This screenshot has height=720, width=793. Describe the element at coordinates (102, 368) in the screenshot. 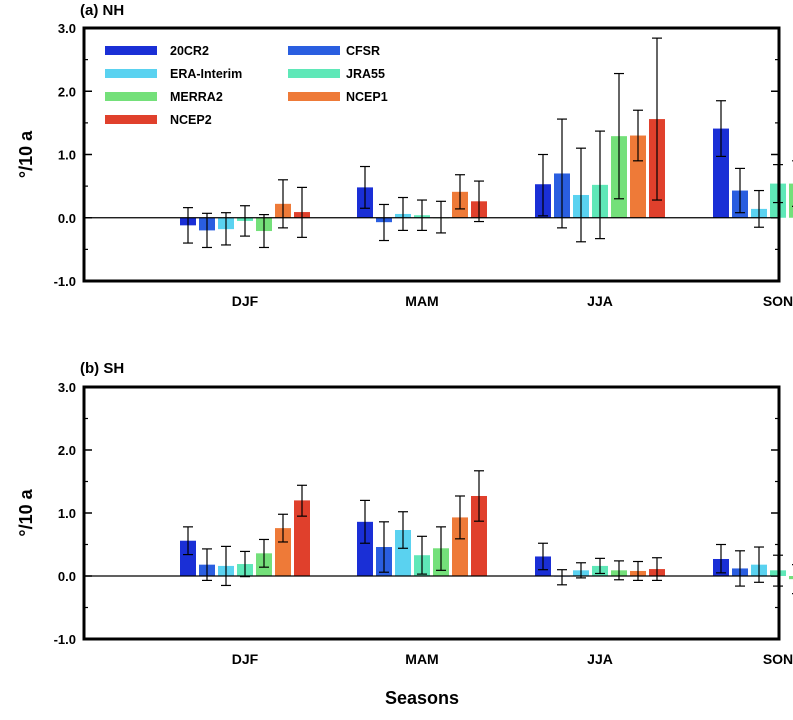

I see `panel-title: (b) SH` at that location.